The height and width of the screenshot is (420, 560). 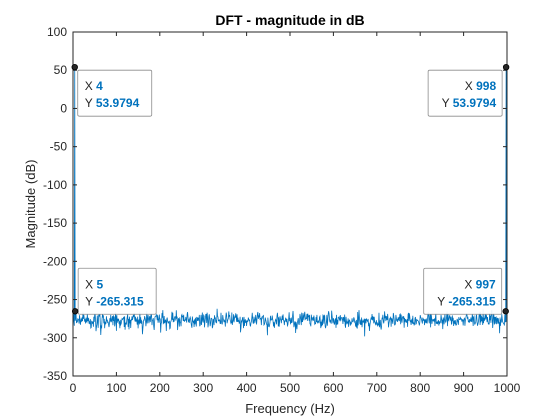 What do you see at coordinates (420, 388) in the screenshot?
I see `x-tick-label: 800` at bounding box center [420, 388].